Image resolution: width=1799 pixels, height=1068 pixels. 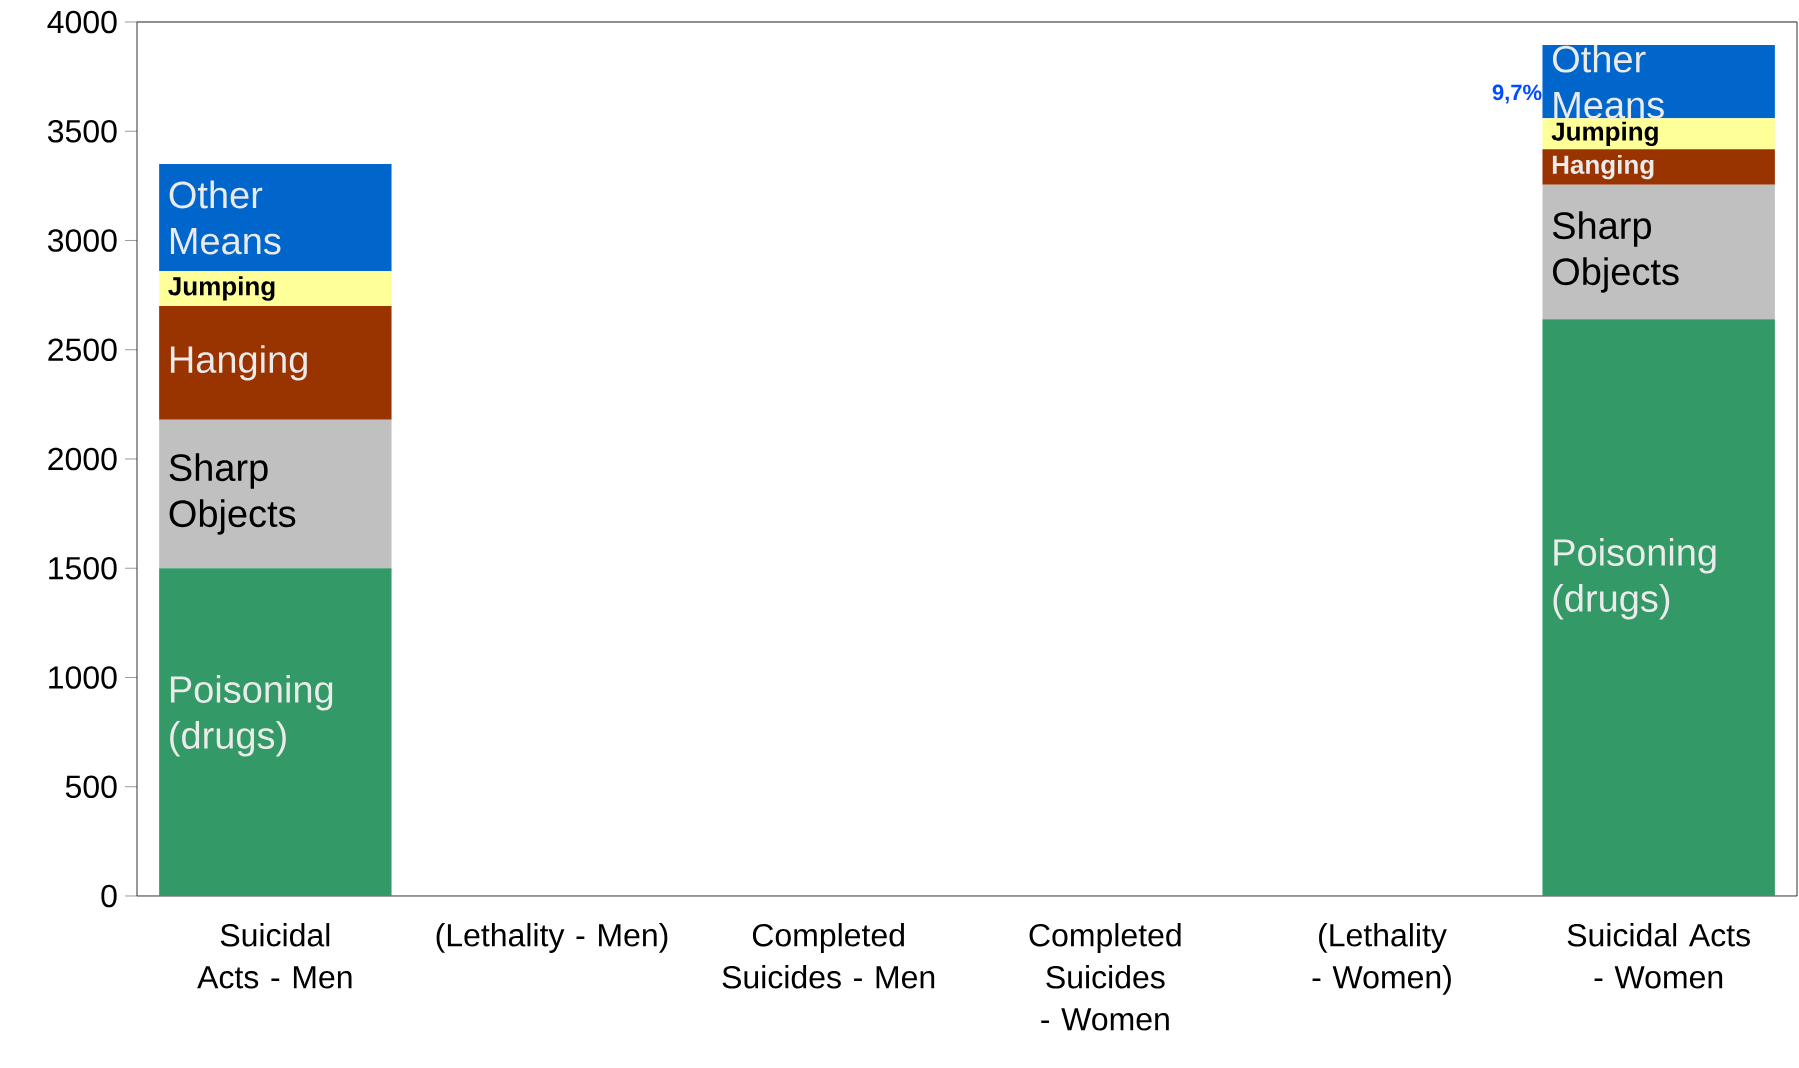 I want to click on series-label: Jumping, so click(x=1604, y=134).